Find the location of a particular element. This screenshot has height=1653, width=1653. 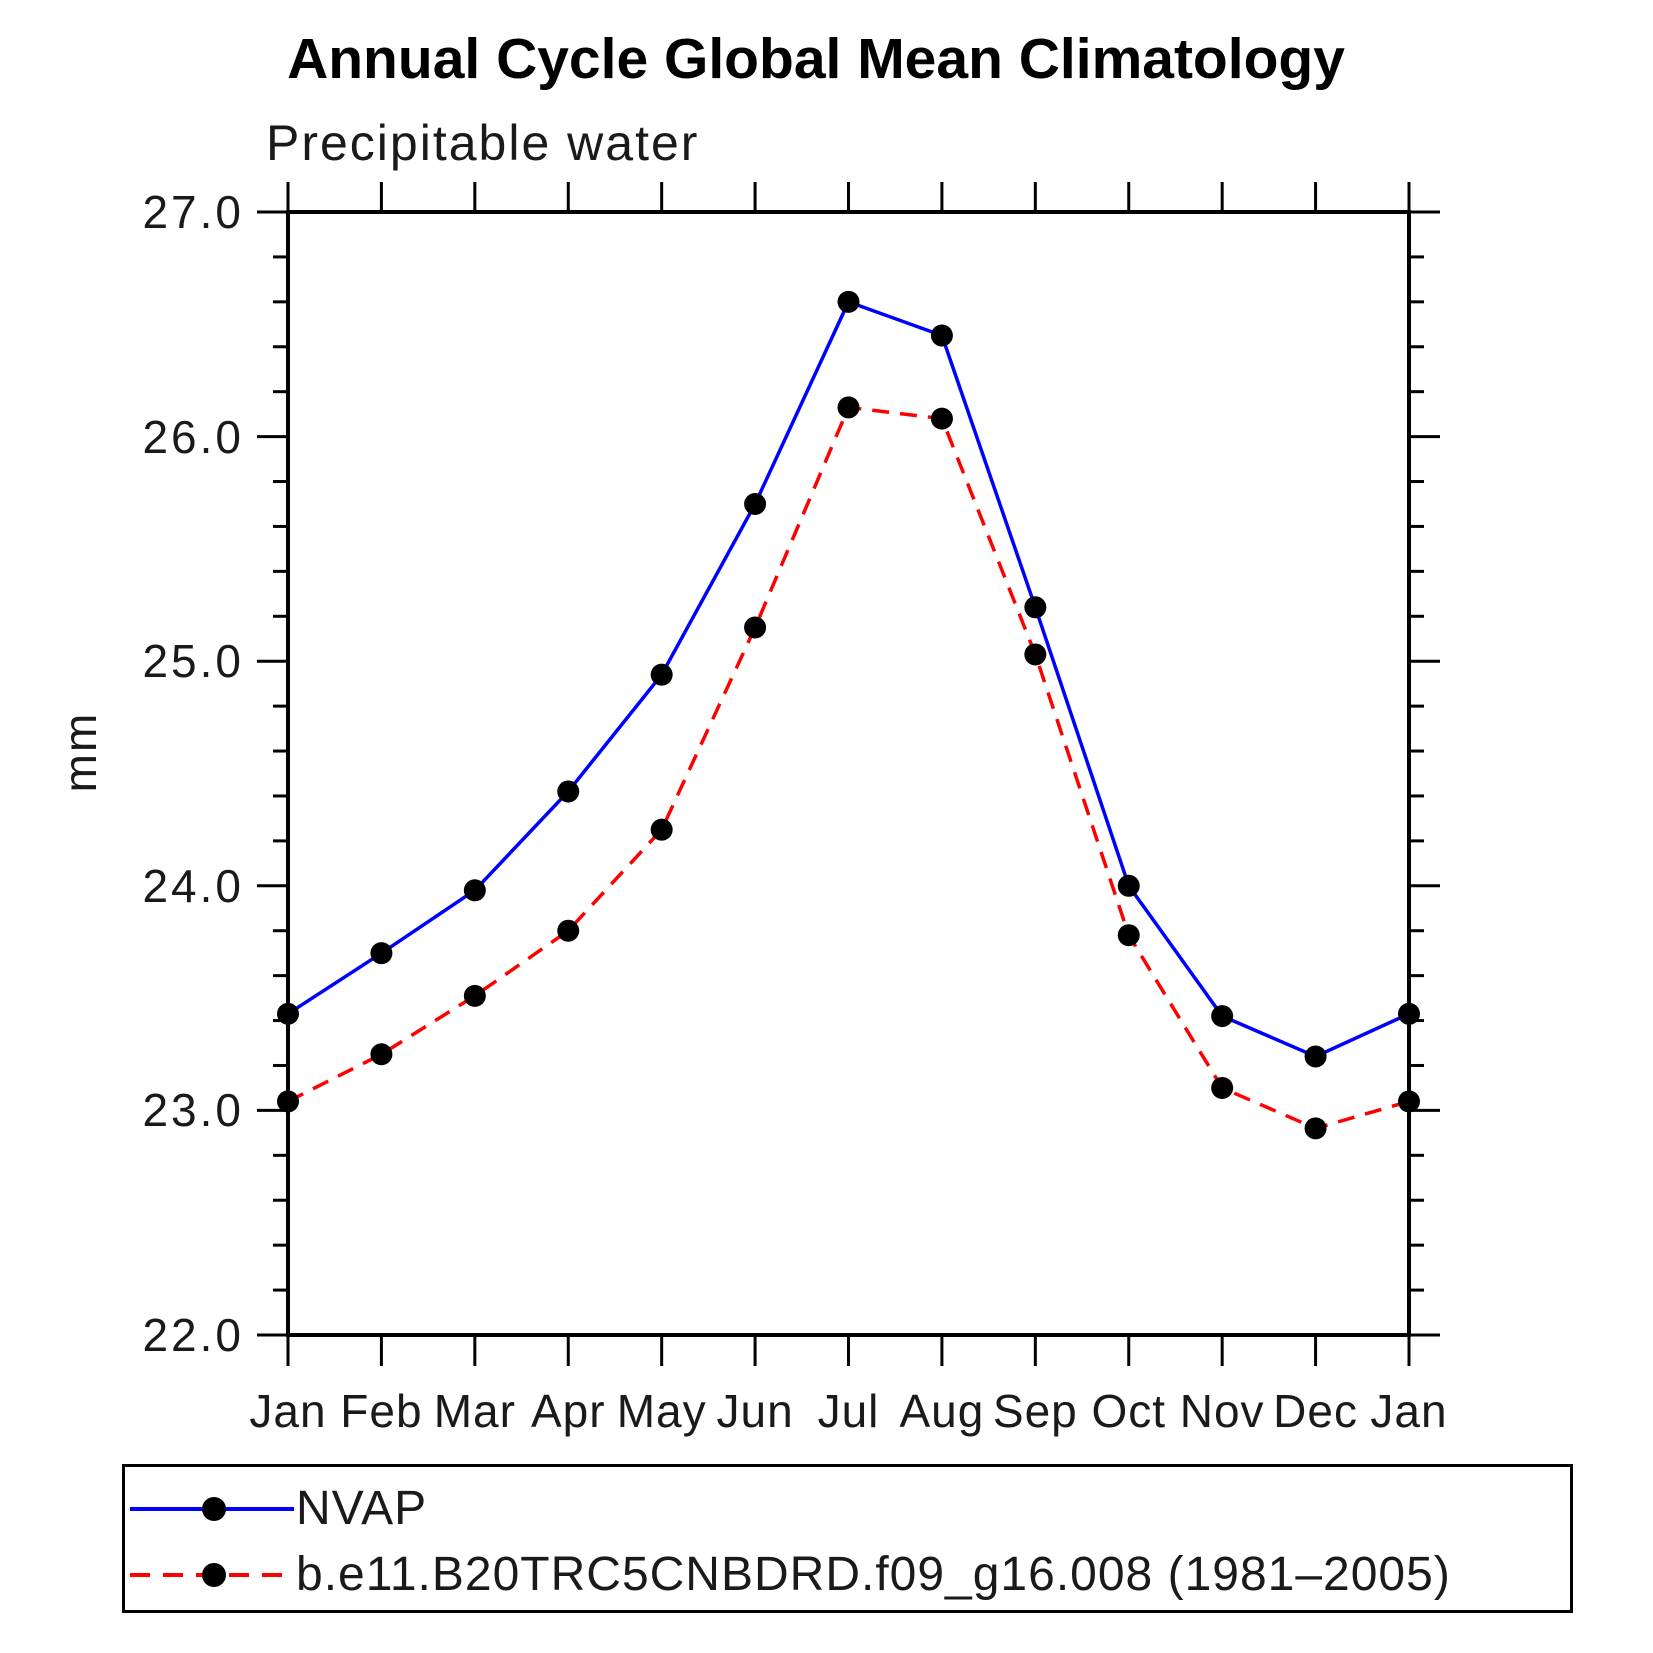

x-tick-label: Feb is located at coordinates (381, 1411).